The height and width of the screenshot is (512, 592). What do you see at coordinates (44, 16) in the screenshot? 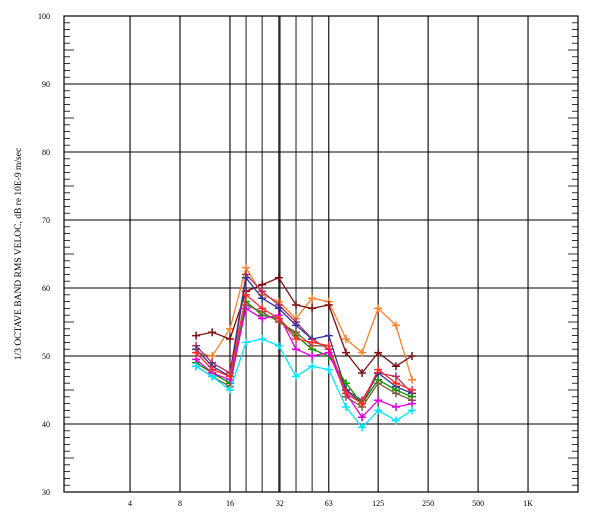
I see `y-tick-label: 100` at bounding box center [44, 16].